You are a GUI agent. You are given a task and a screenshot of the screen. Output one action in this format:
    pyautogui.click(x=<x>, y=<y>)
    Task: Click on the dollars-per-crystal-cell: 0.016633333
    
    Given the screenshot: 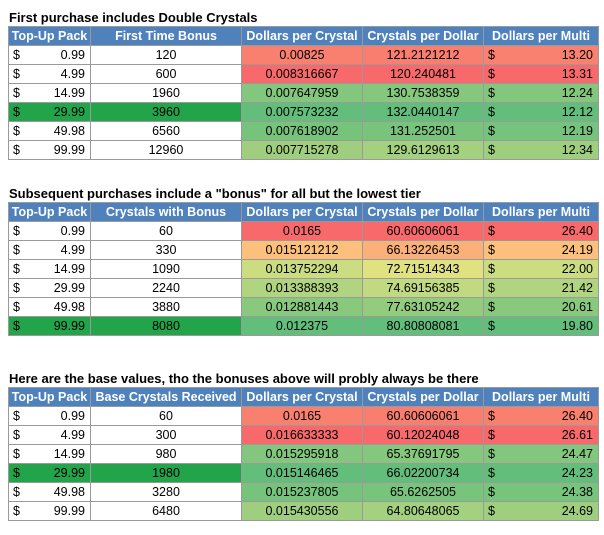 What is the action you would take?
    pyautogui.click(x=302, y=435)
    